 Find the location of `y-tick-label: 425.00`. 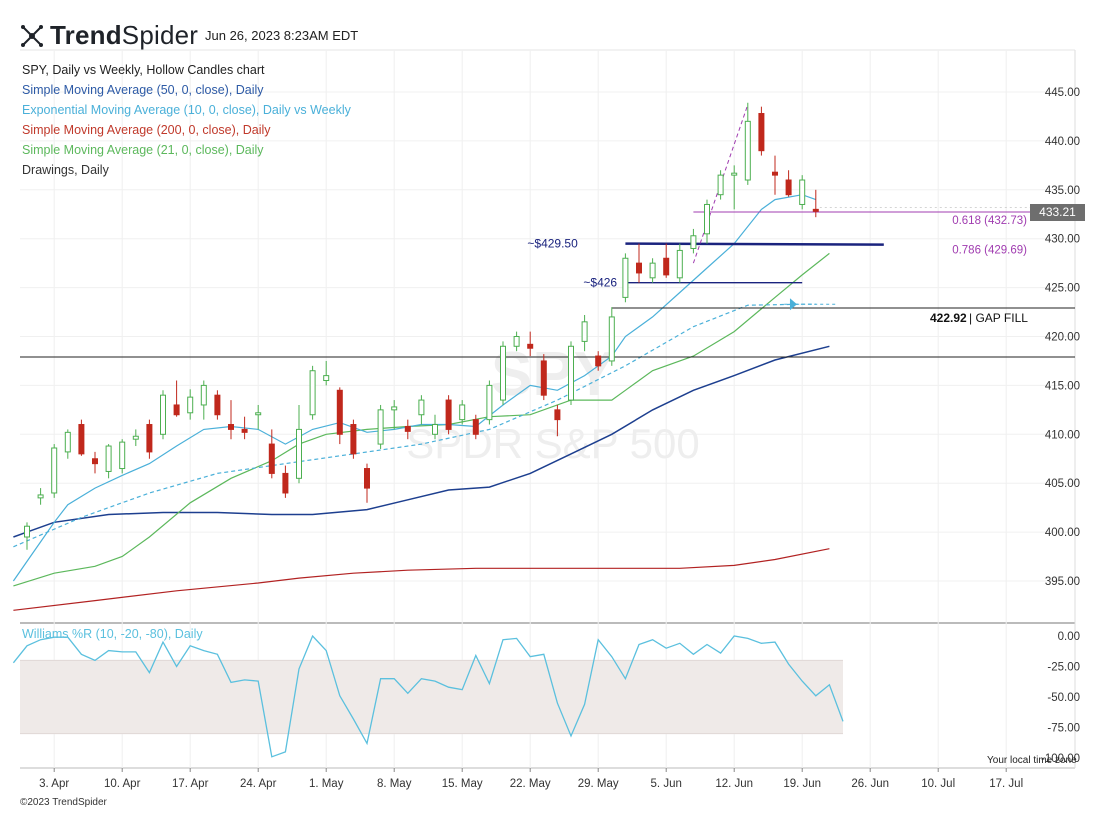

y-tick-label: 425.00 is located at coordinates (1062, 289).